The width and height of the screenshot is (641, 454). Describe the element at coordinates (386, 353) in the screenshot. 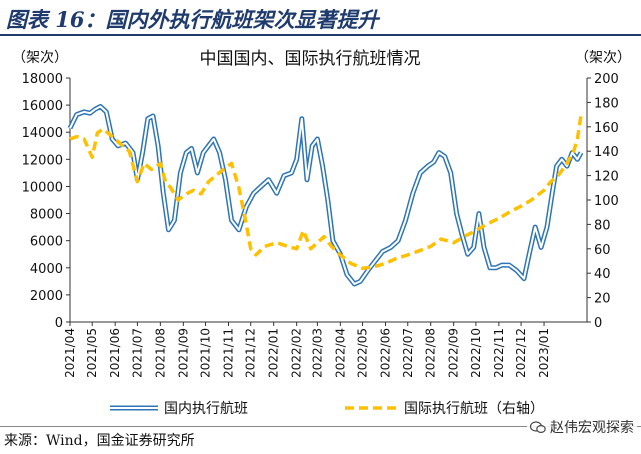

I see `x-tick-label: 2022/06` at that location.